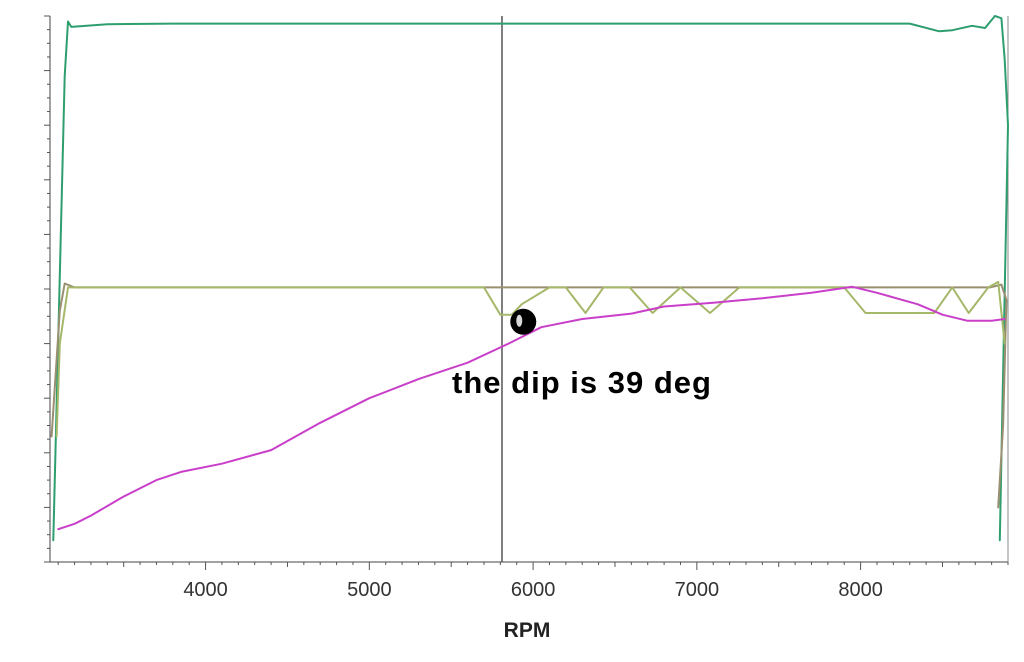 The width and height of the screenshot is (1024, 662). I want to click on x-axis-label: RPM, so click(527, 630).